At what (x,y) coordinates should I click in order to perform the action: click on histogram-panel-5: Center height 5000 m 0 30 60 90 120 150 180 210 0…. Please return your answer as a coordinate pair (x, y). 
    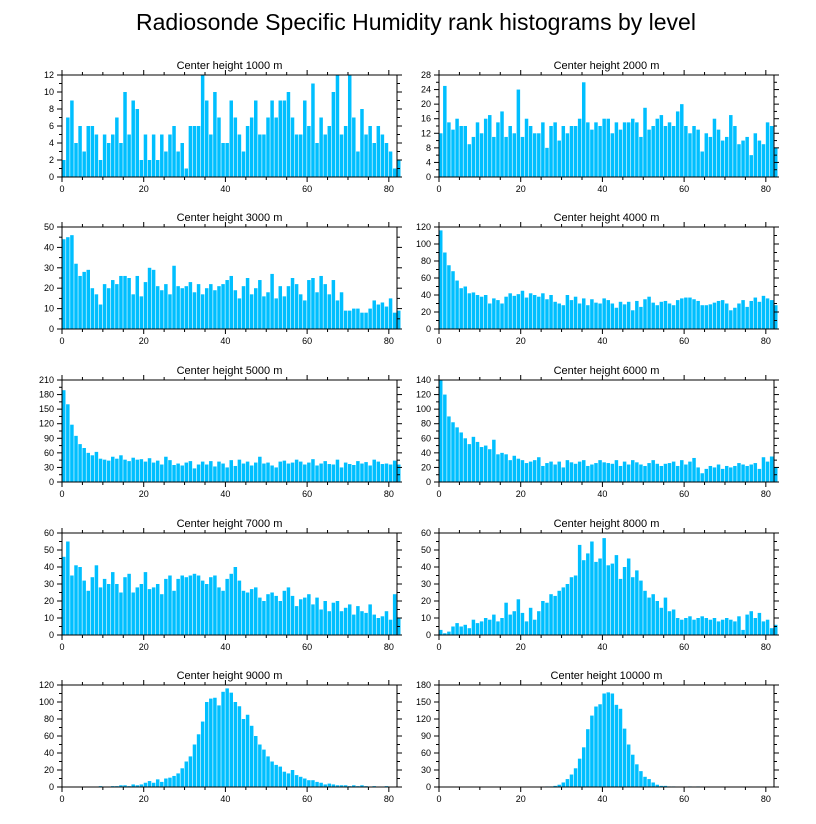
    Looking at the image, I should click on (220, 432).